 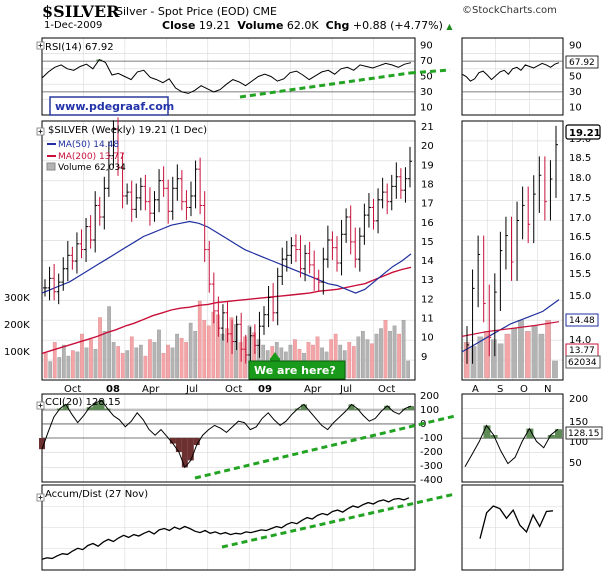 What do you see at coordinates (337, 25) in the screenshot?
I see `chg-label: Chg` at bounding box center [337, 25].